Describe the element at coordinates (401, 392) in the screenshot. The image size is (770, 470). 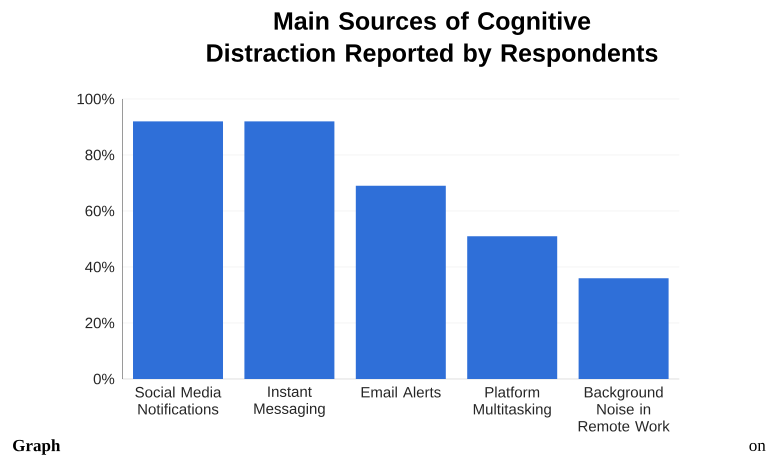
I see `x-tick-label: Email Alerts` at that location.